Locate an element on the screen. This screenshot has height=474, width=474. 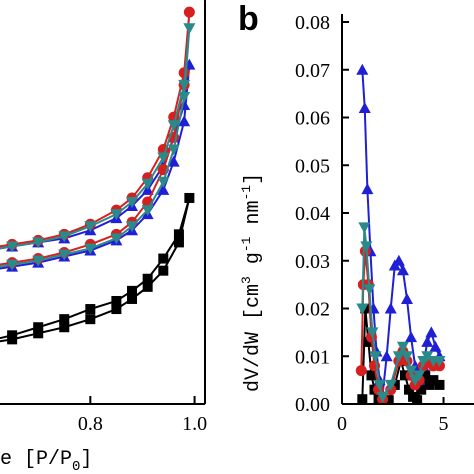
panel-a-x-tick-label-1: 1.0 is located at coordinates (194, 424).